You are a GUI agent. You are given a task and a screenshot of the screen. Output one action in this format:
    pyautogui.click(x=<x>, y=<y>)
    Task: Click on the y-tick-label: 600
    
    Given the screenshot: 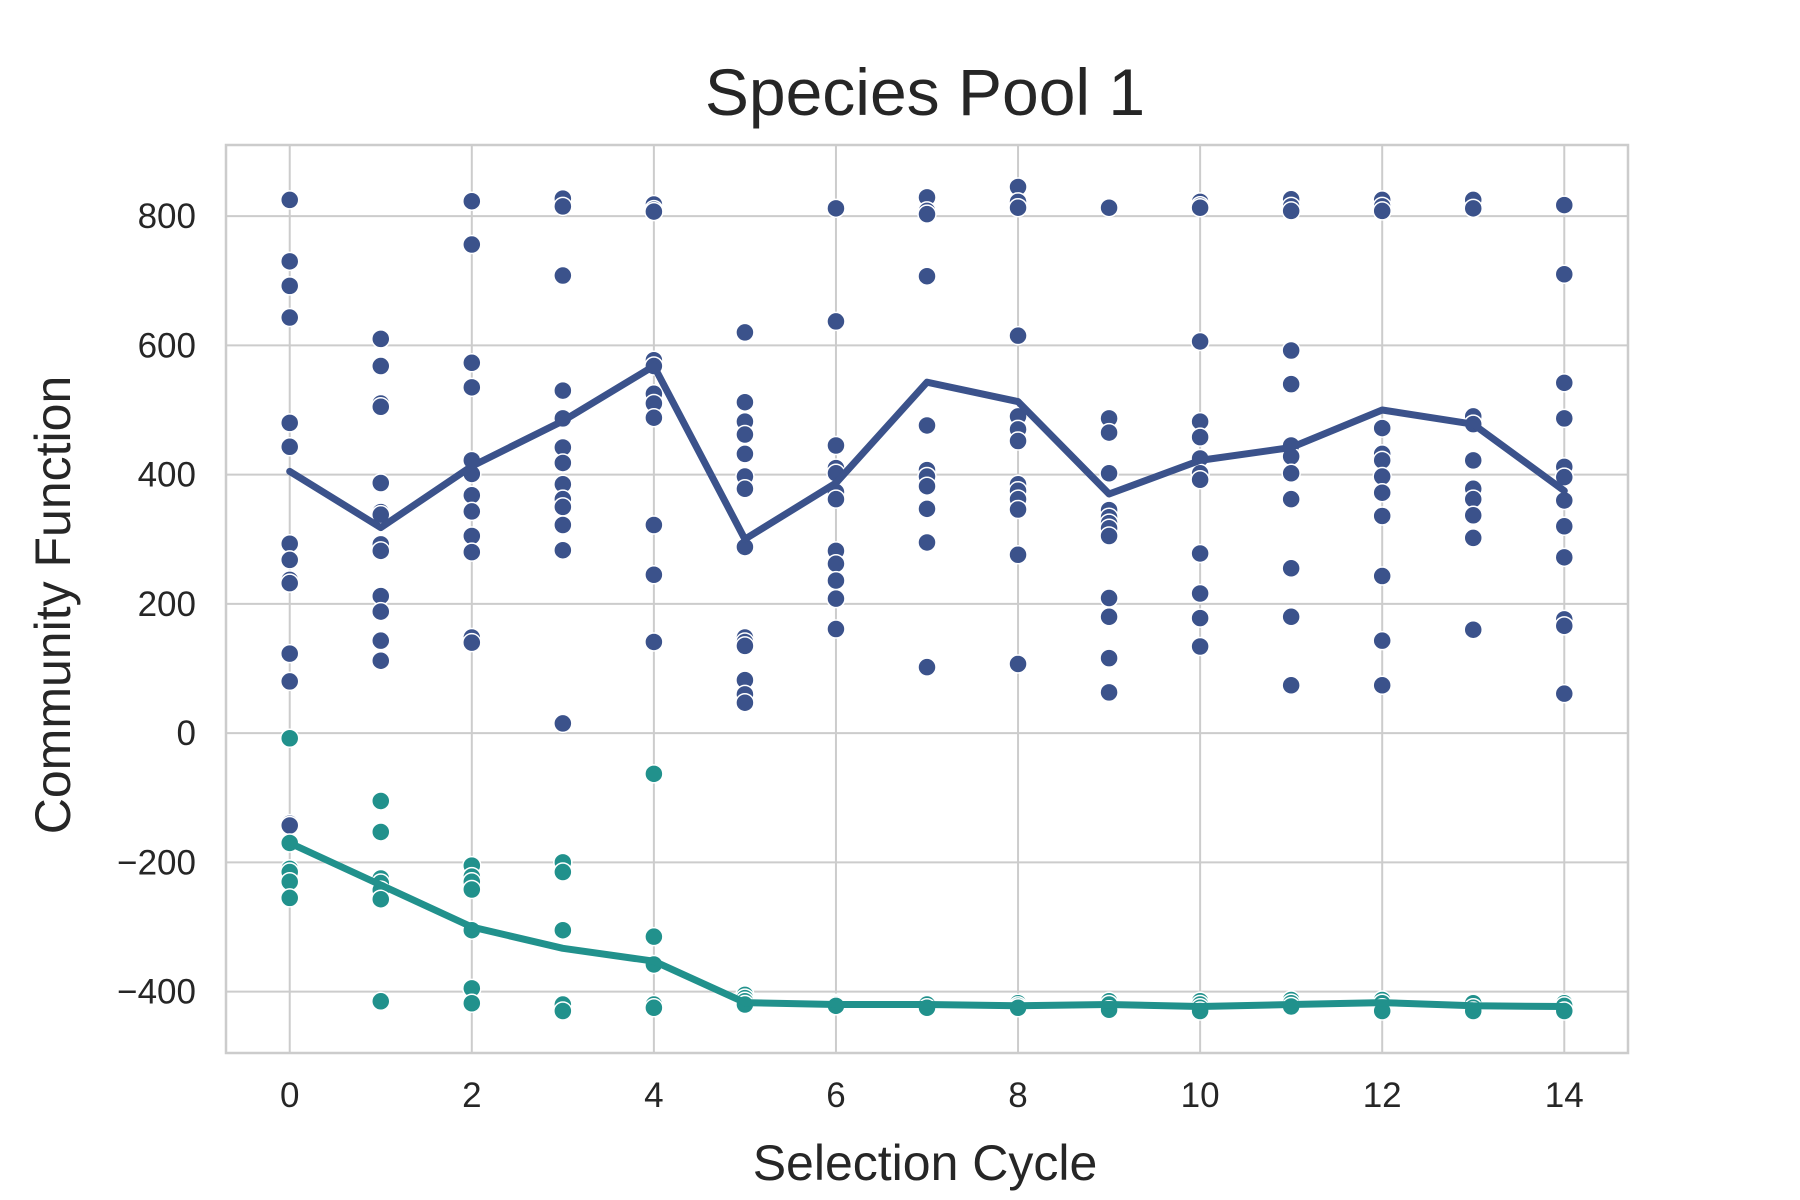 What is the action you would take?
    pyautogui.click(x=167, y=345)
    